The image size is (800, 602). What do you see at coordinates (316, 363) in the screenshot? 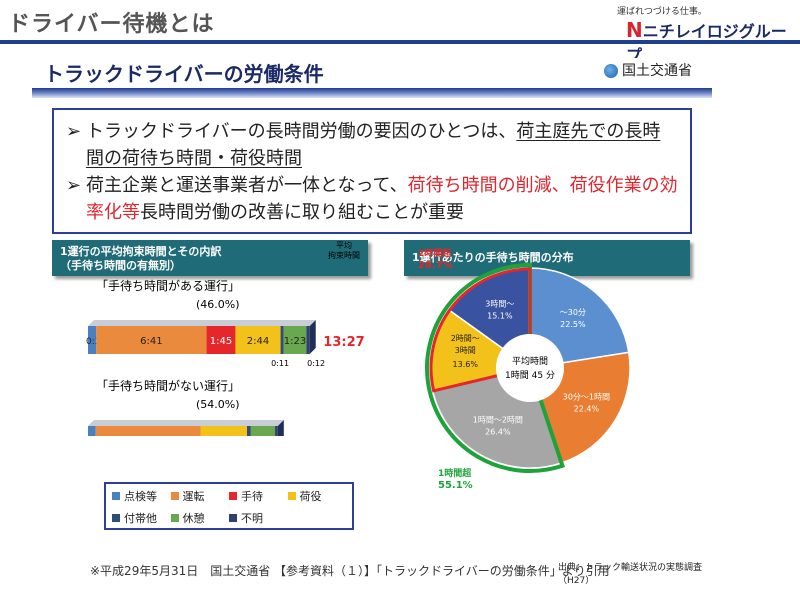
I see `bar-value-label: 0:12` at bounding box center [316, 363].